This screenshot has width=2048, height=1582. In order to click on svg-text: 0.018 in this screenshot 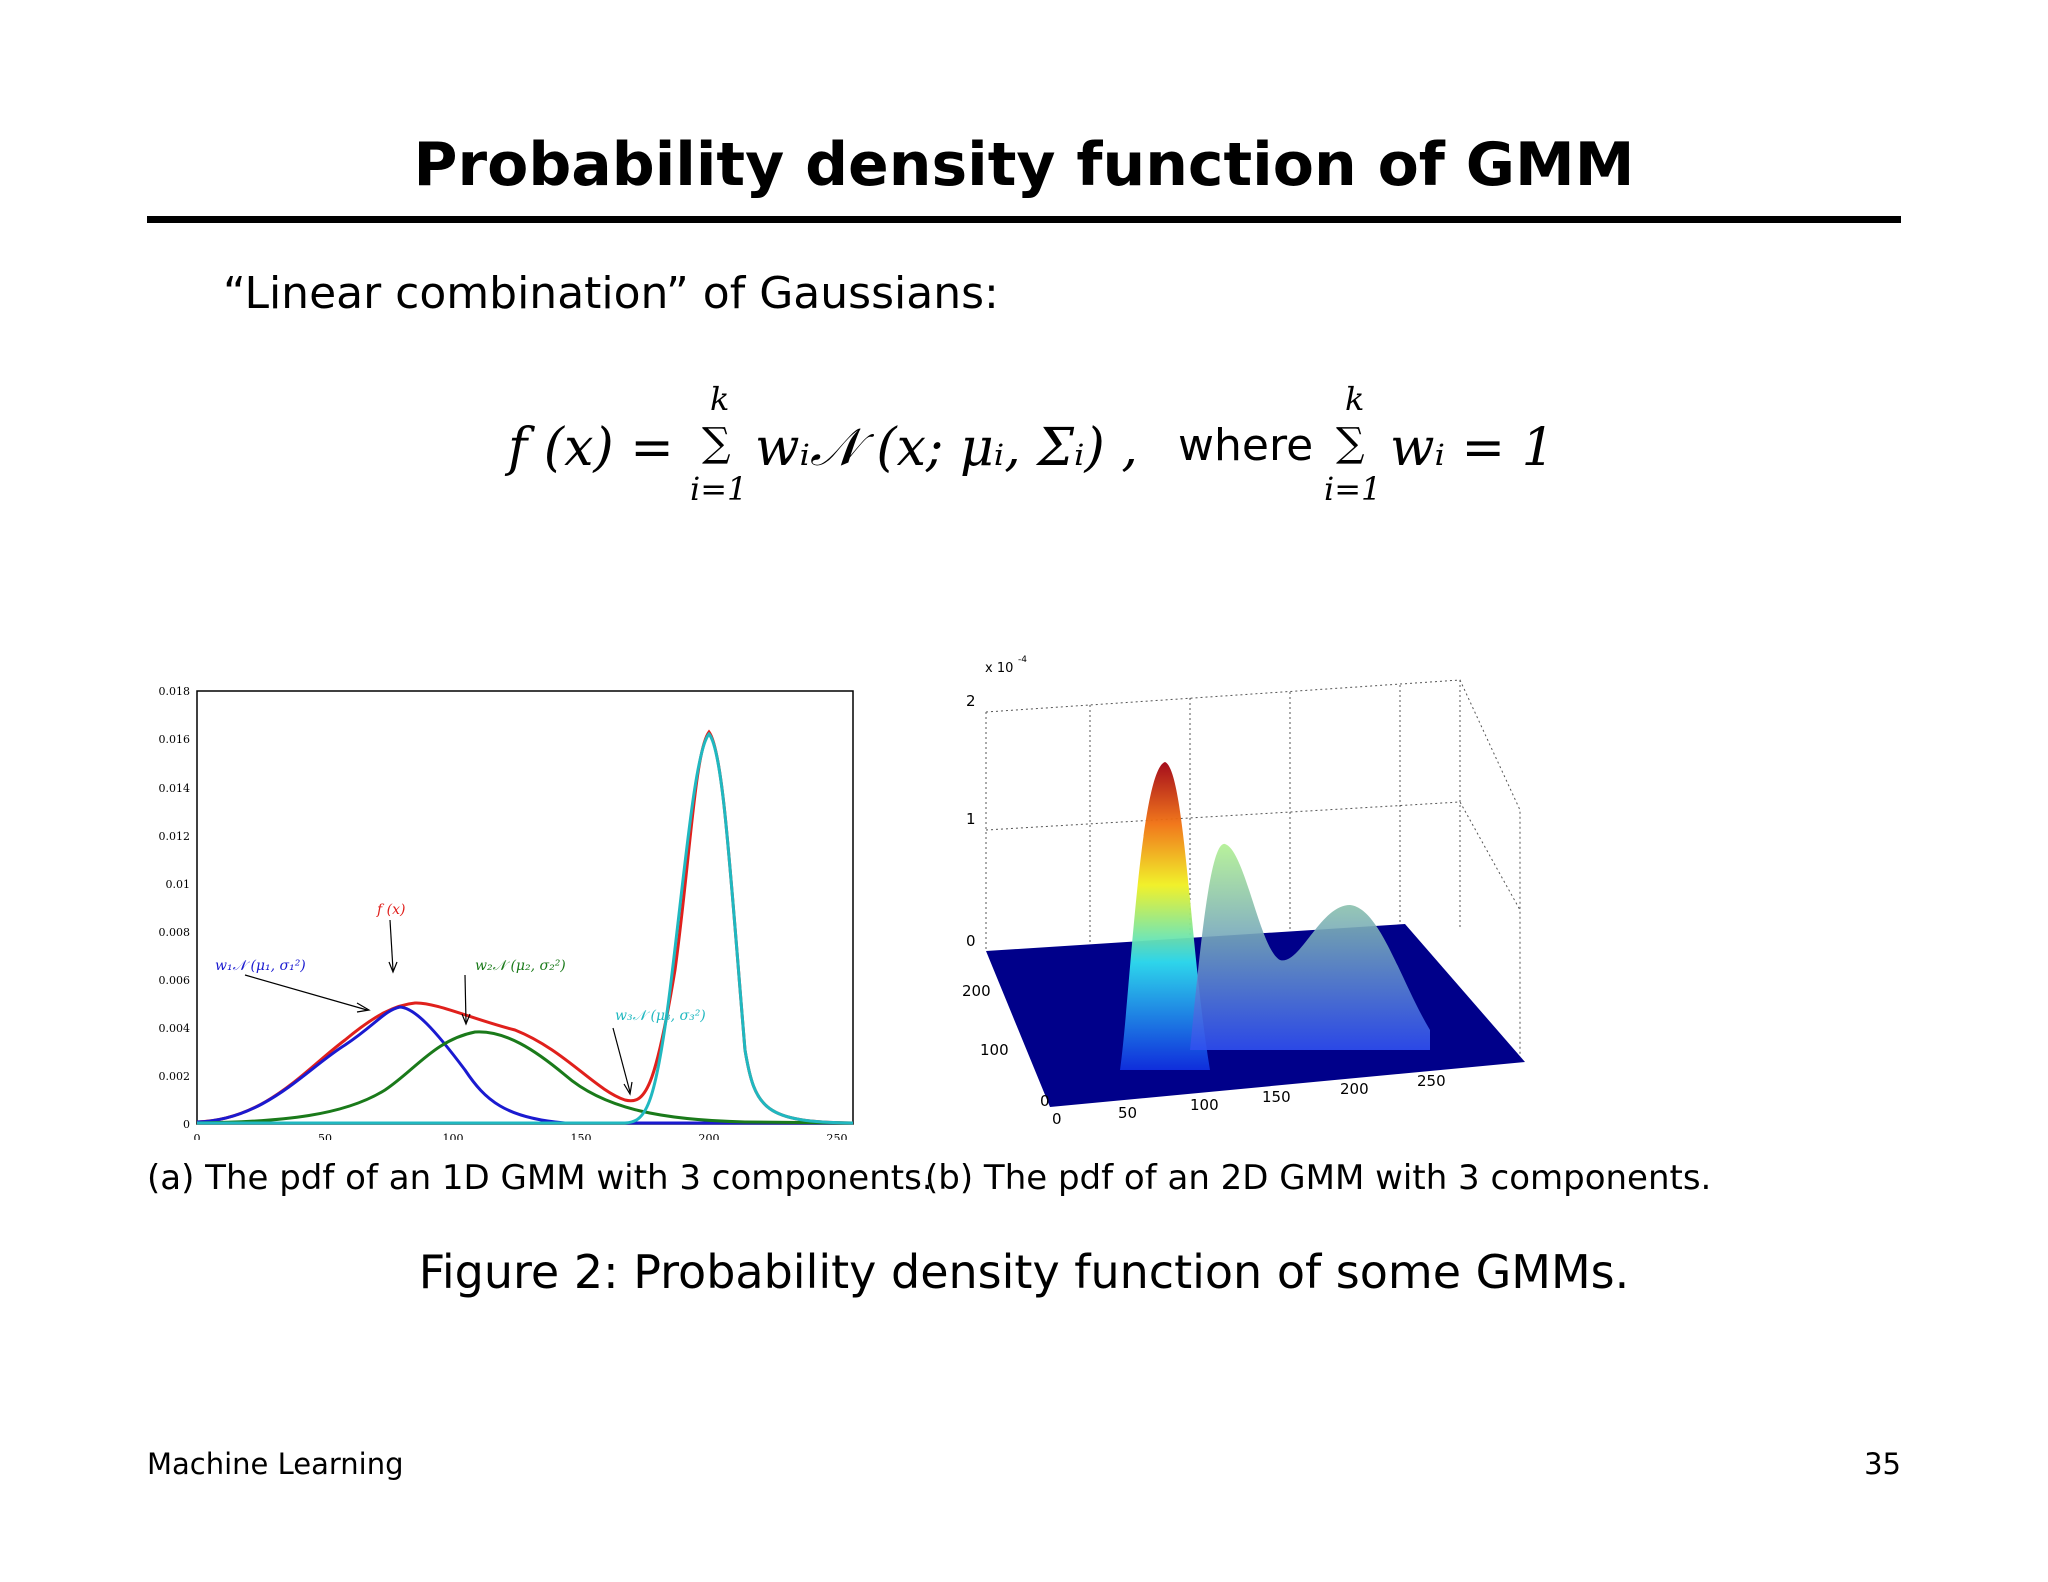, I will do `click(175, 691)`.